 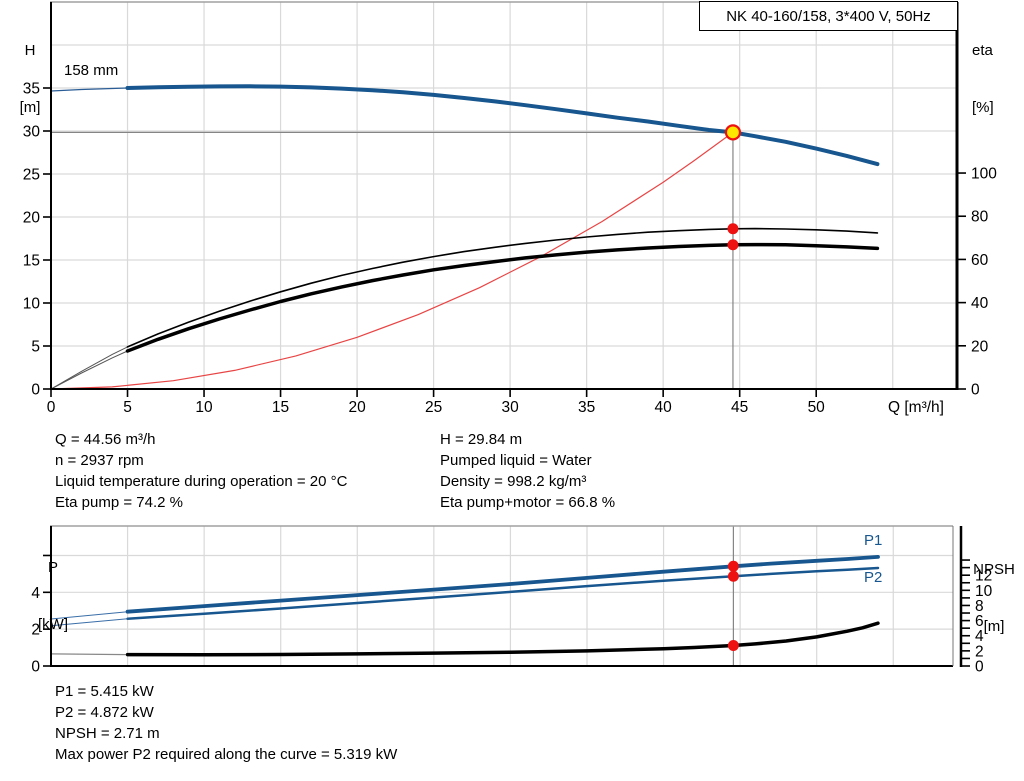 What do you see at coordinates (89, 622) in the screenshot?
I see `curve-p2-thin` at bounding box center [89, 622].